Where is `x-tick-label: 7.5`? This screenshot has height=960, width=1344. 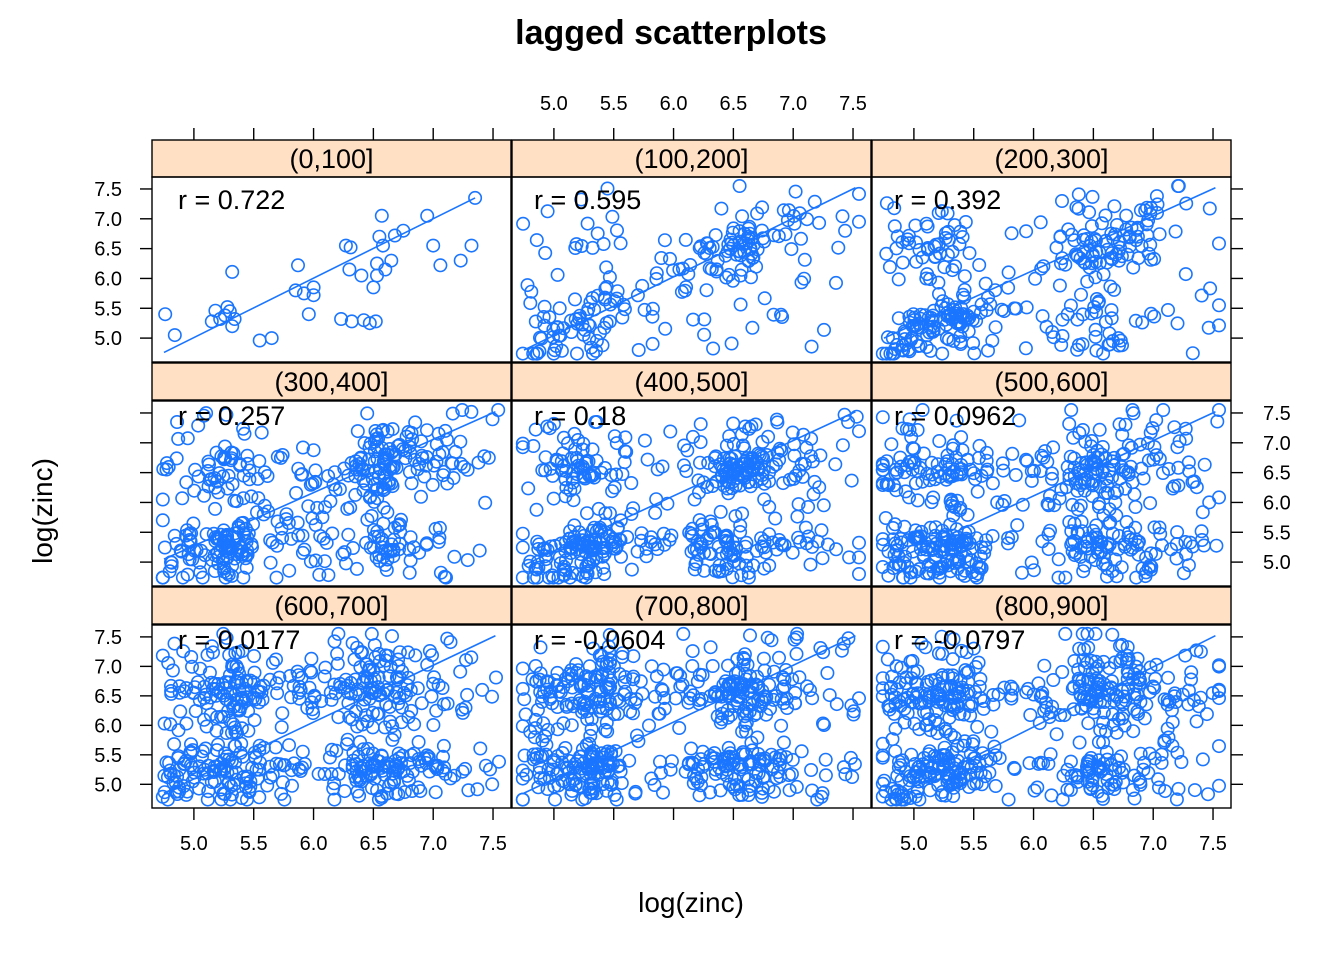 x-tick-label: 7.5 is located at coordinates (1213, 844).